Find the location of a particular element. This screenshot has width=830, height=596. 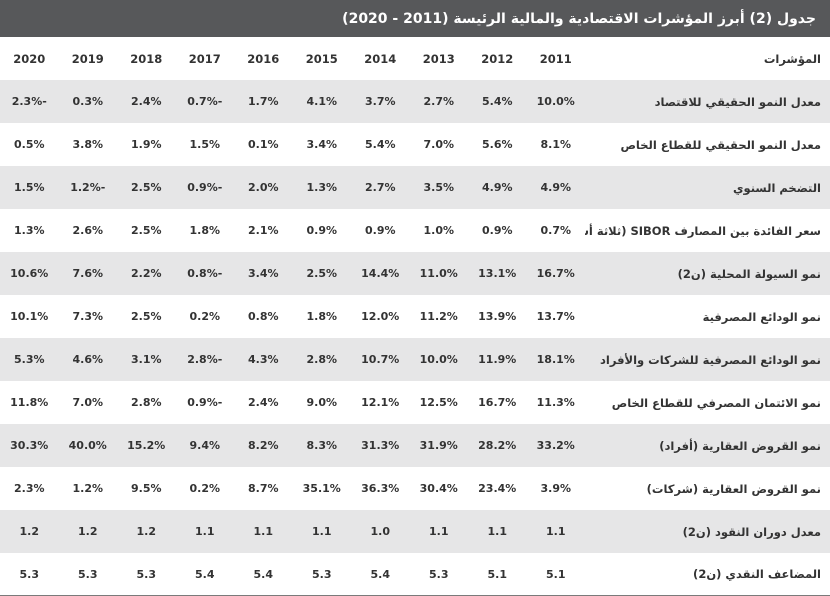

value-cell: 12.0% is located at coordinates (380, 316).